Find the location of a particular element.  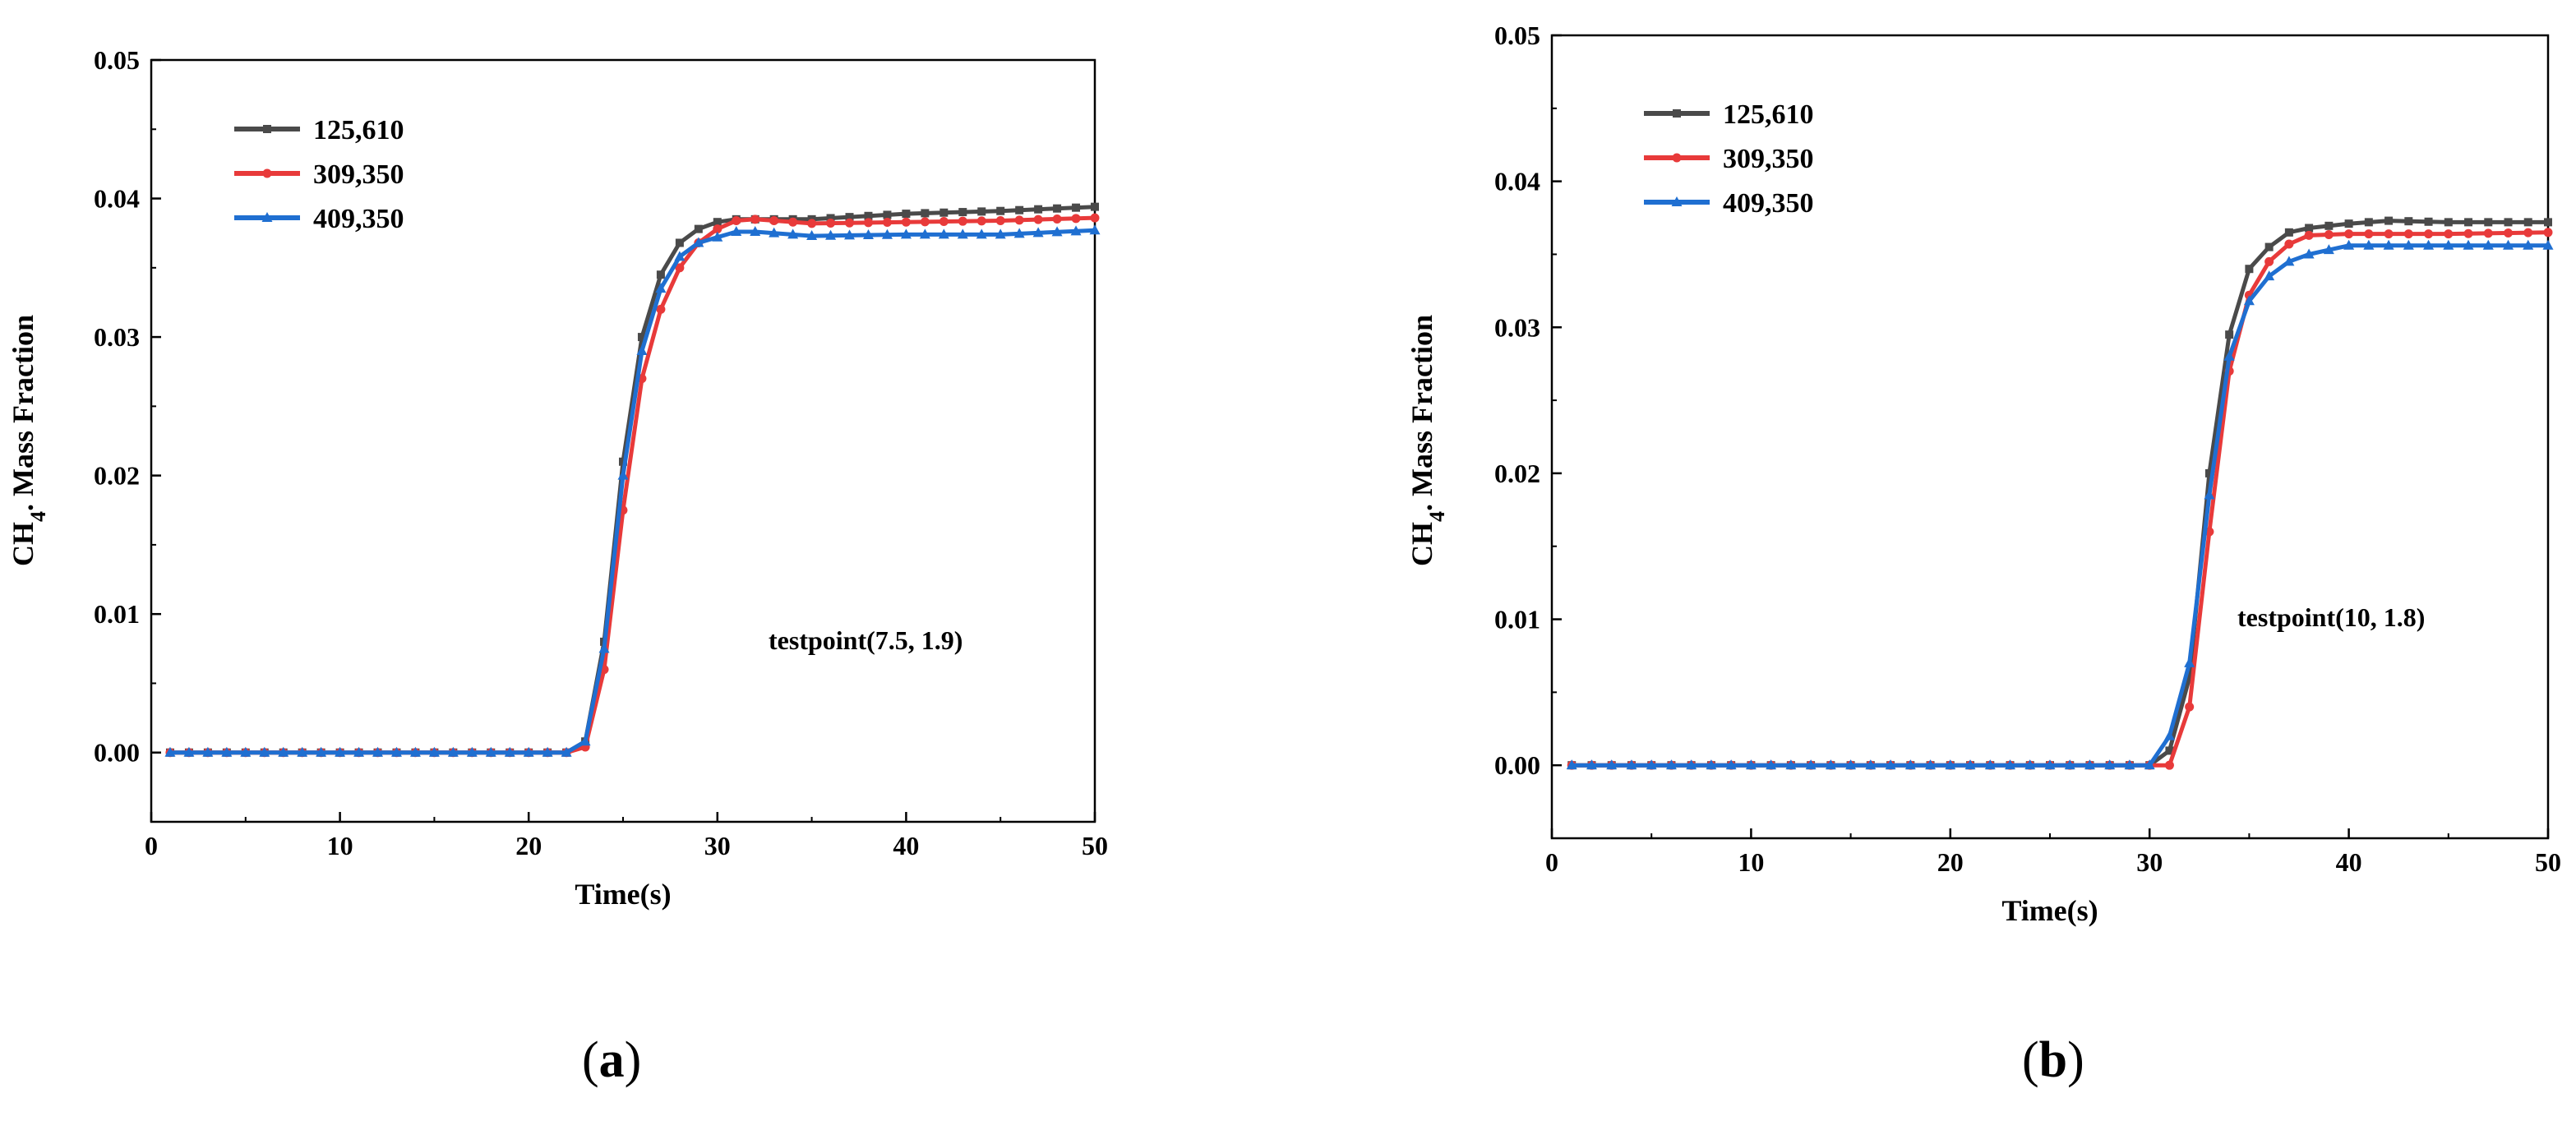

caption-letter: a is located at coordinates (612, 1060).